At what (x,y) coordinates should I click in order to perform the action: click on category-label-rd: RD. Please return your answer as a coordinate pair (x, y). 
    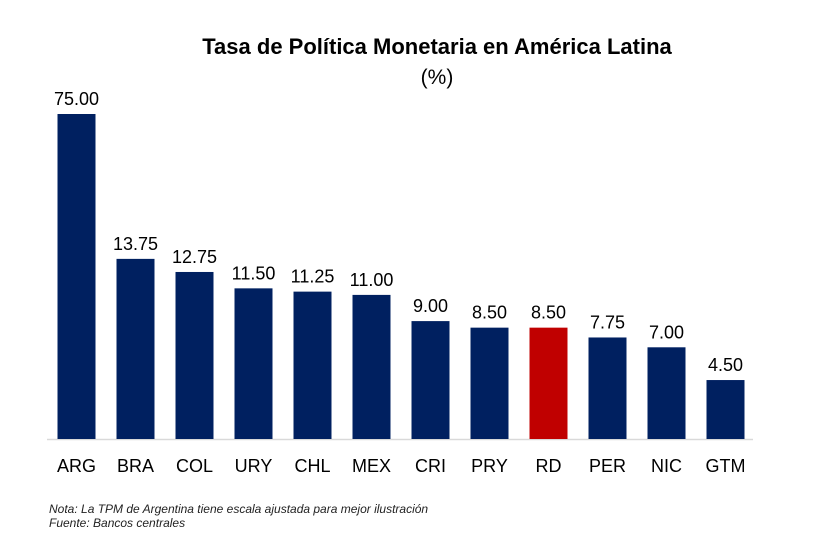
    Looking at the image, I should click on (549, 466).